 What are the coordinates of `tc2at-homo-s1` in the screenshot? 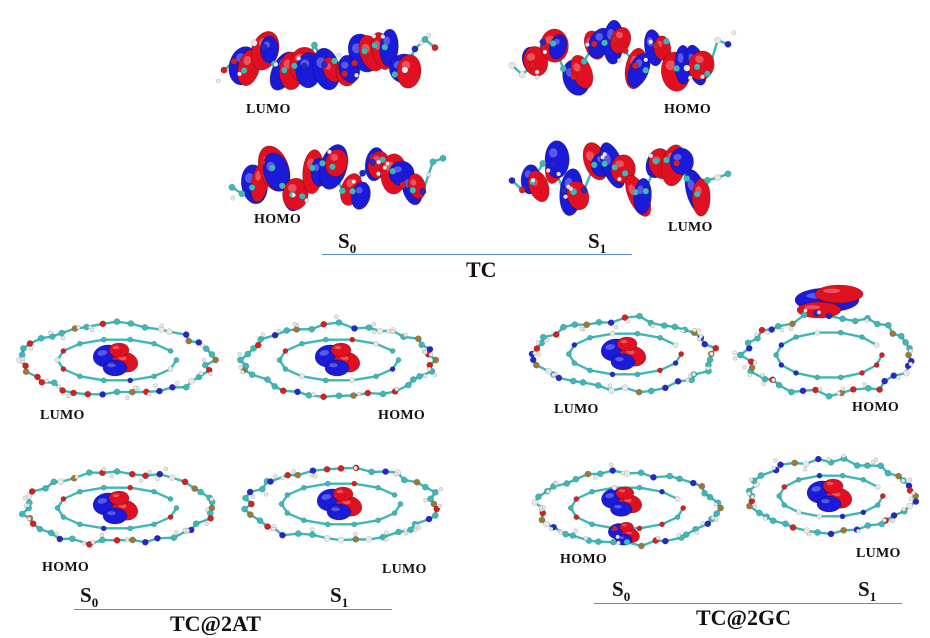 It's located at (339, 360).